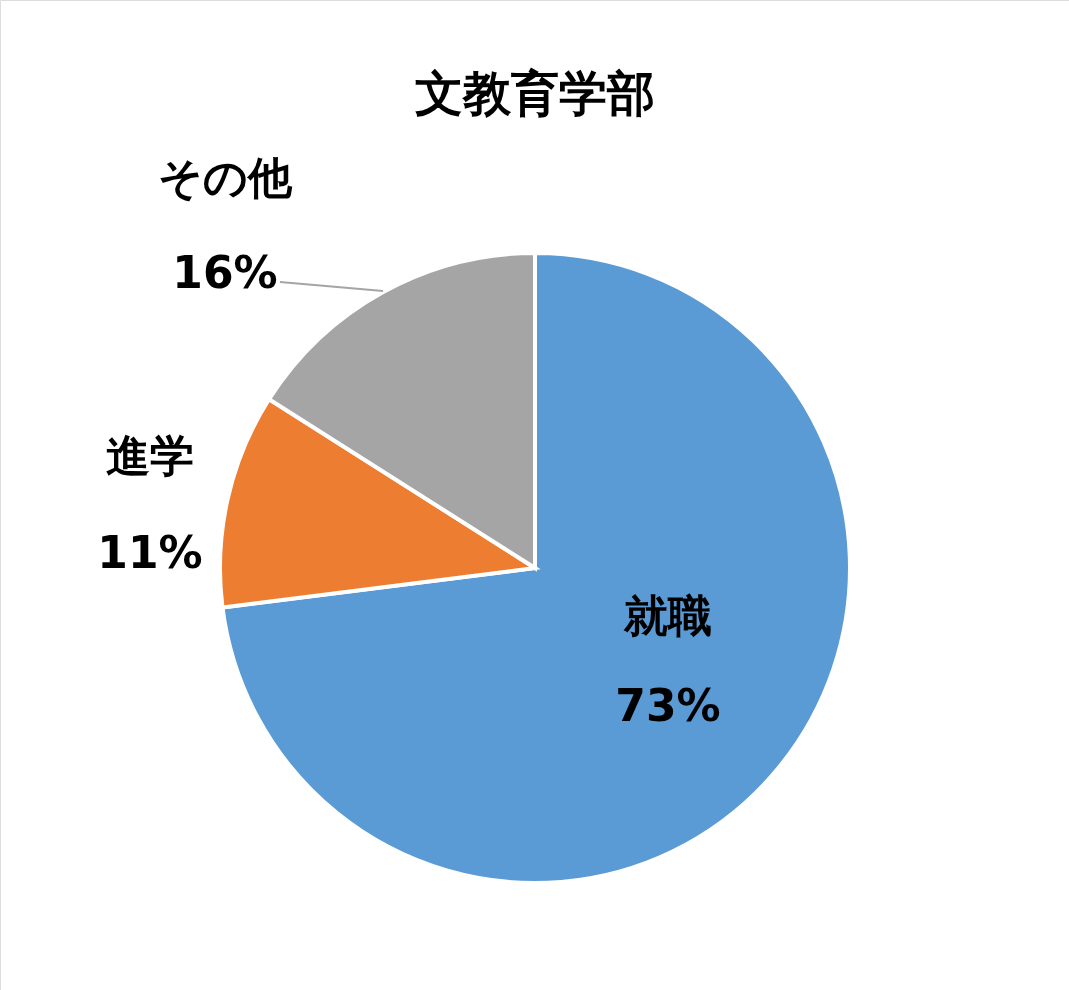  I want to click on chart-title: 文教育学部, so click(534, 93).